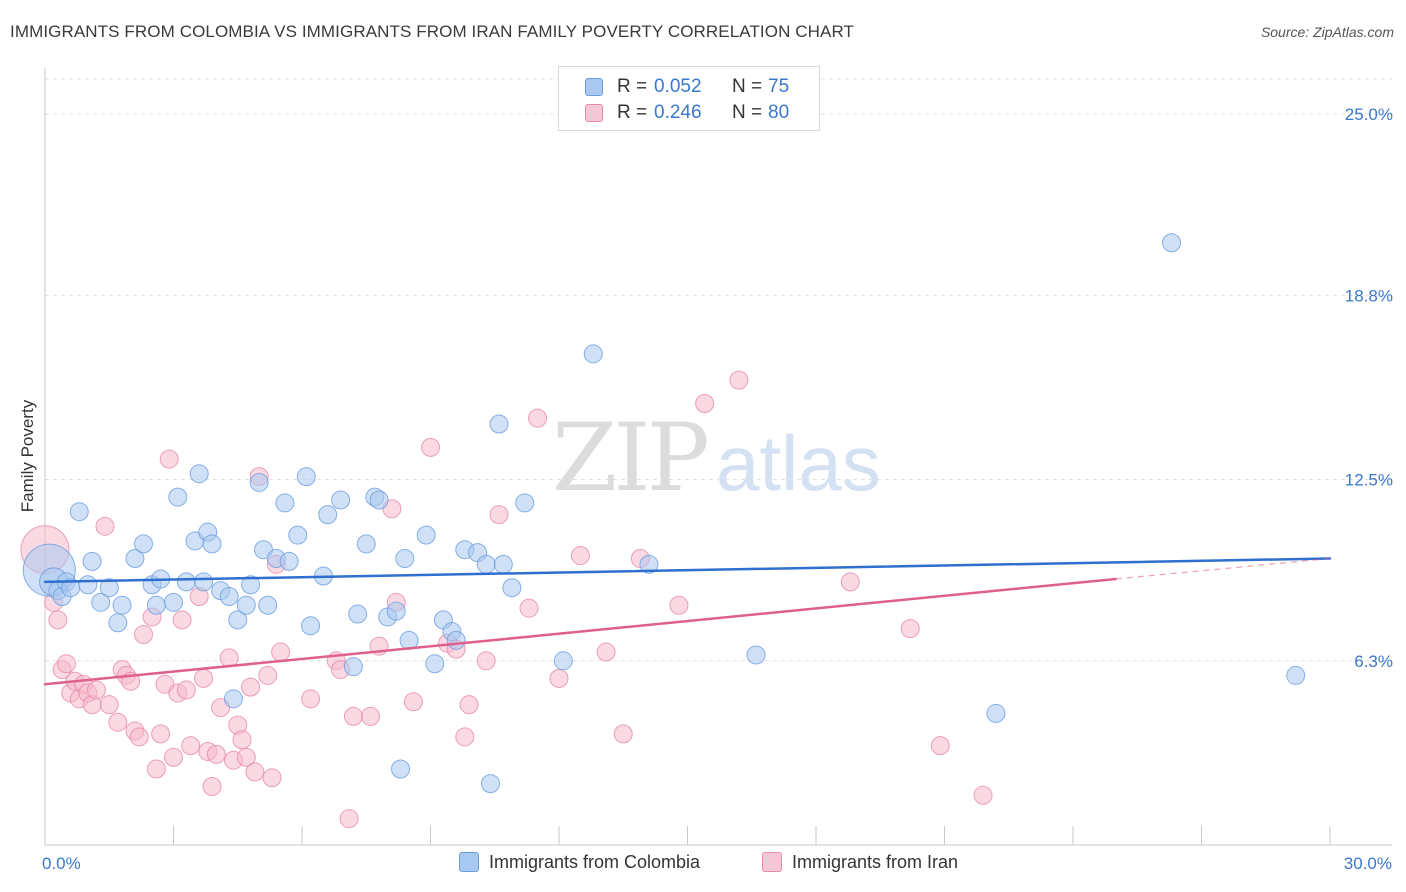 The image size is (1406, 892). I want to click on iran-trend-line, so click(580, 631).